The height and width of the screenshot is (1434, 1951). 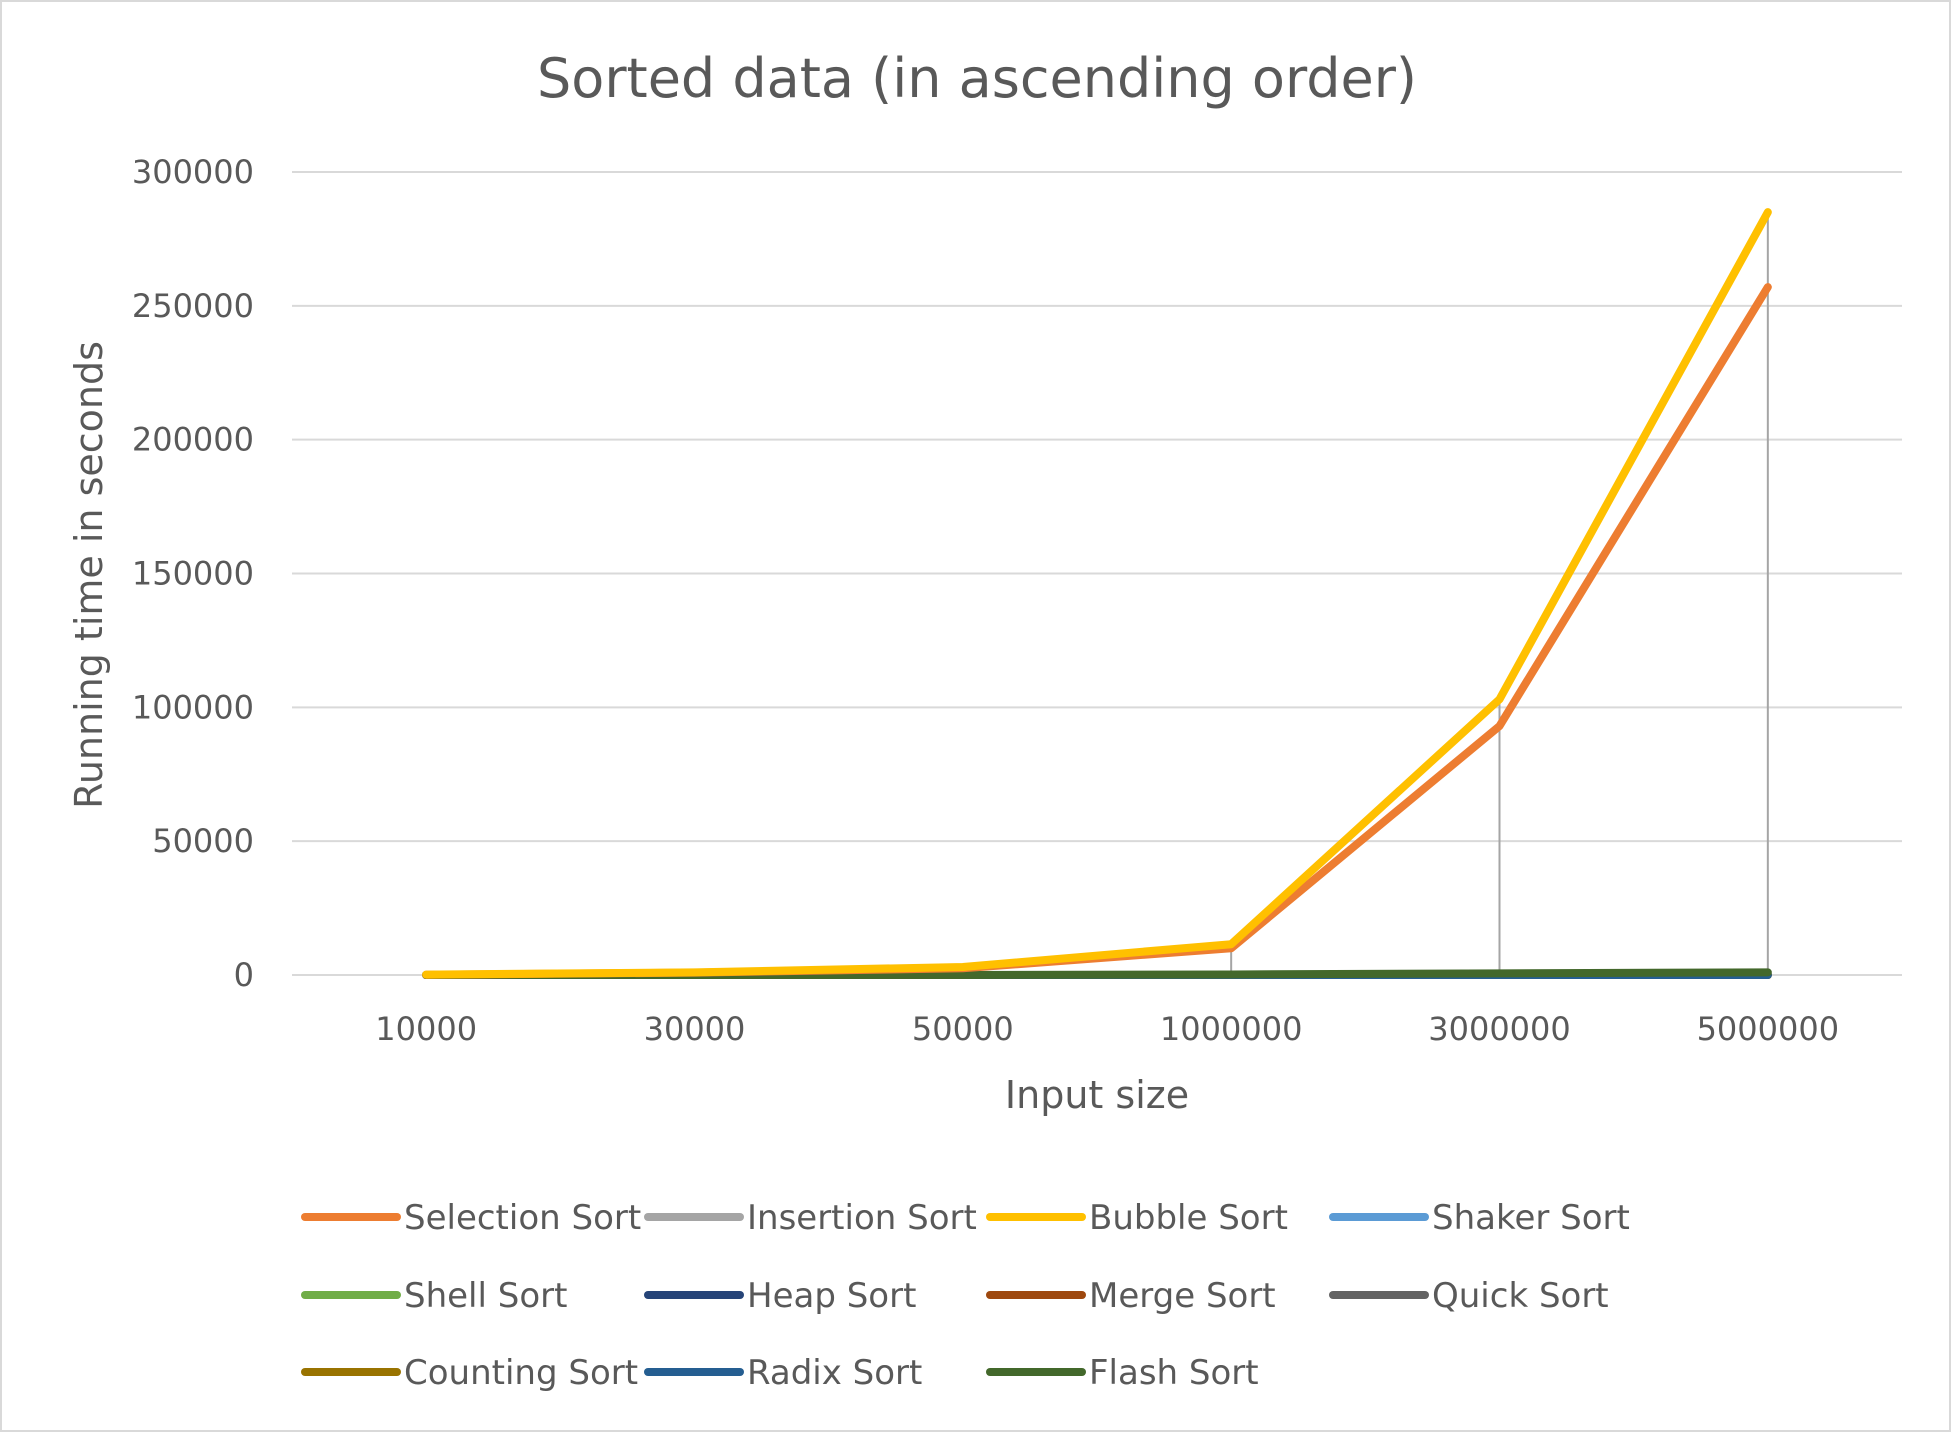 I want to click on legend-label: Shaker Sort, so click(x=1531, y=1218).